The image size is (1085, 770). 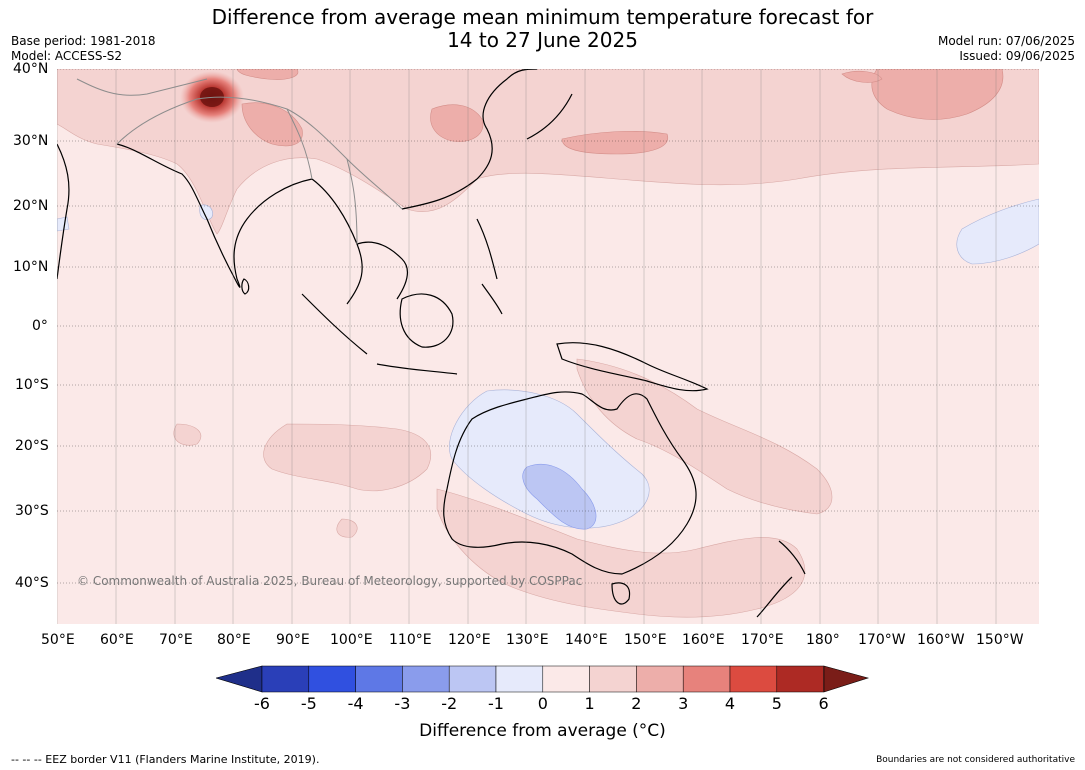 I want to click on colorbar-tick-label: -1, so click(x=496, y=703).